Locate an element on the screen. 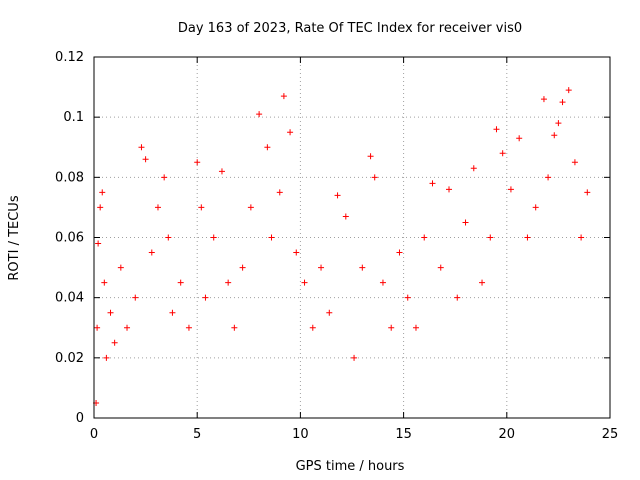 The height and width of the screenshot is (480, 640). y-tick-label: 0.02 is located at coordinates (69, 358).